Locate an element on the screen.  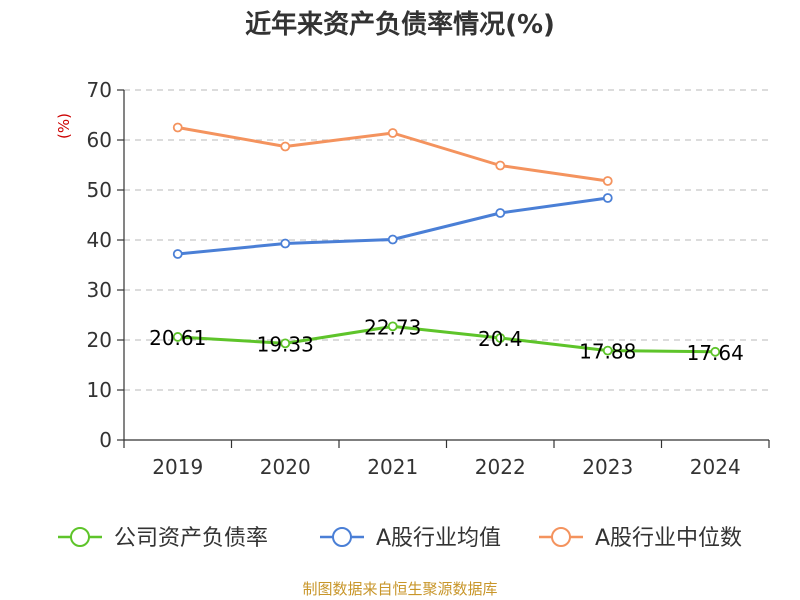
y-tick-label: 50 is located at coordinates (99, 190).